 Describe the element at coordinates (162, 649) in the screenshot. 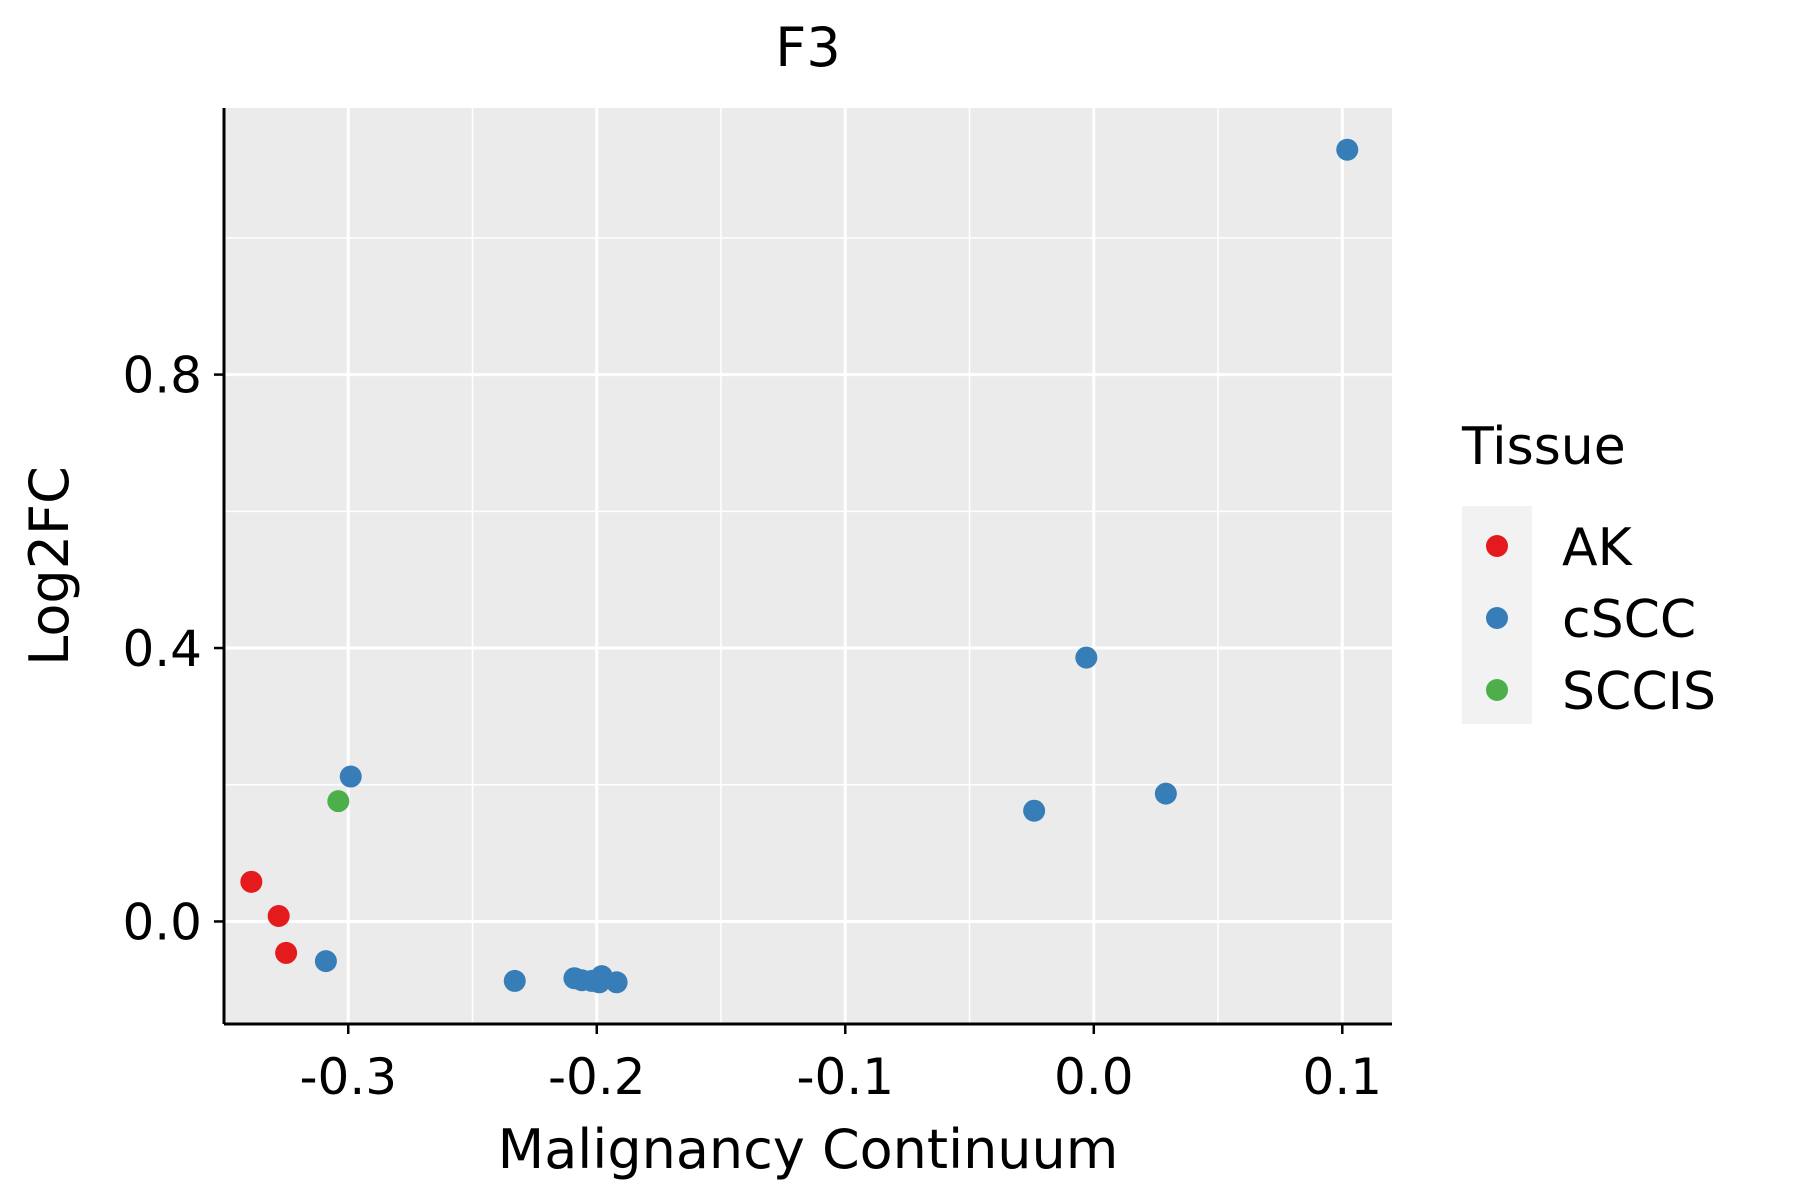

I see `y-tick-label: 0.4` at that location.